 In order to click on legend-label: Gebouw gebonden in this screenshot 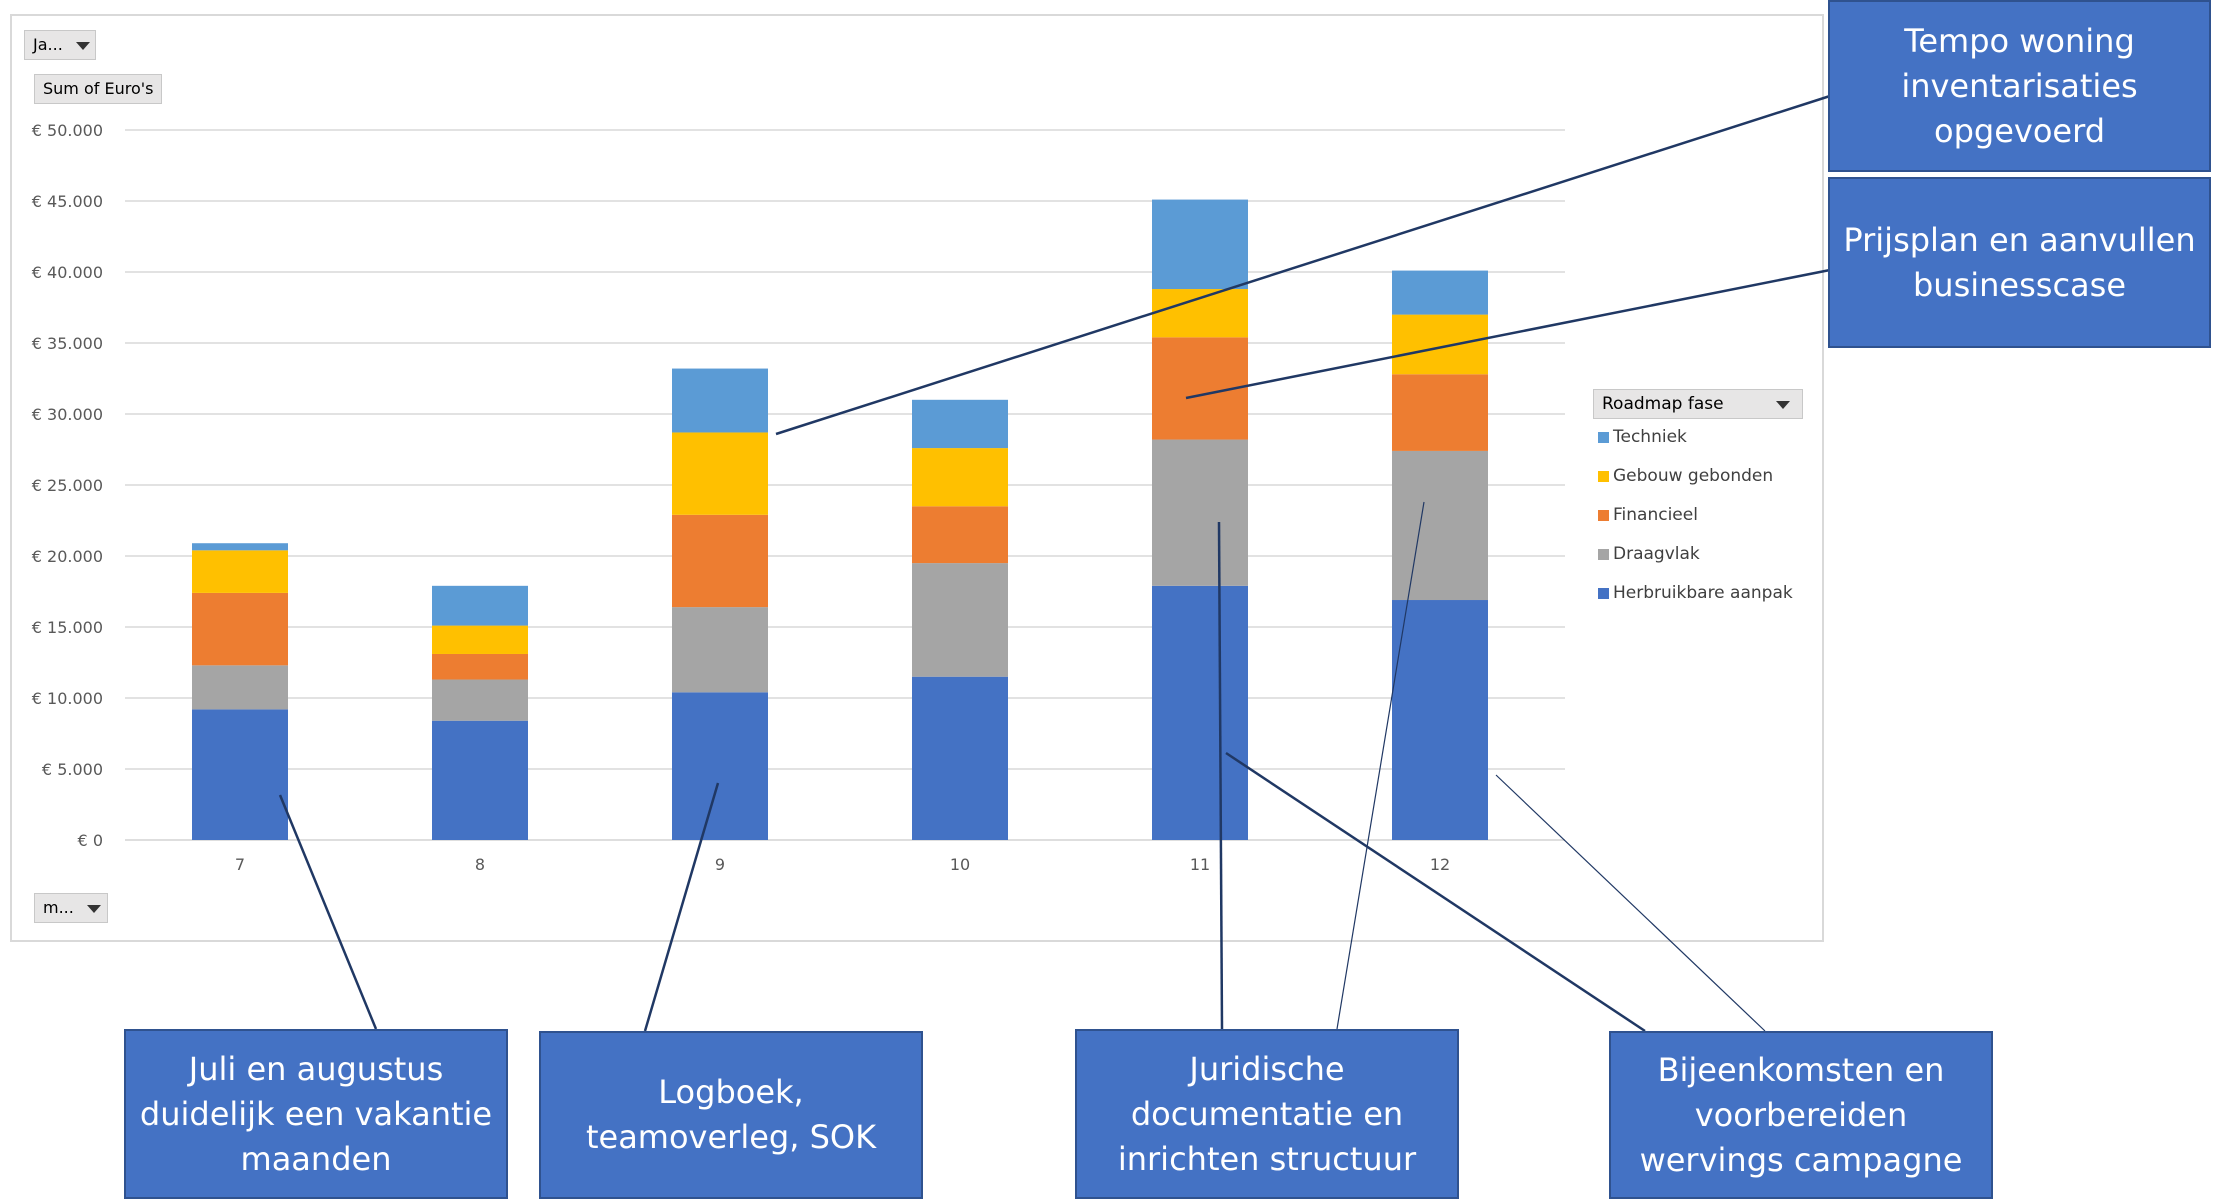, I will do `click(1693, 476)`.